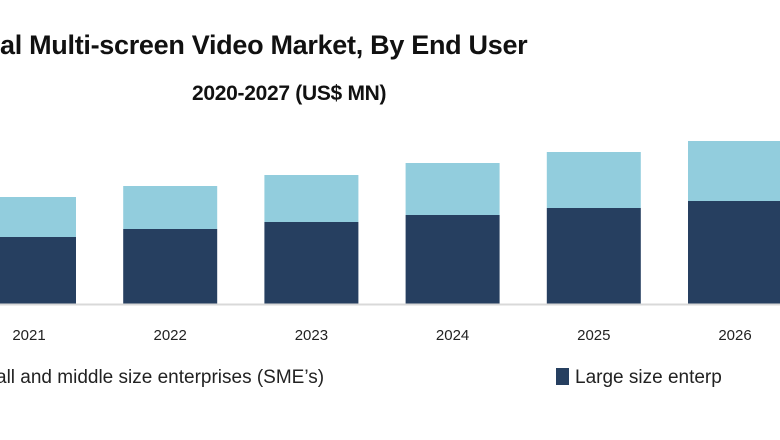 This screenshot has width=780, height=440. Describe the element at coordinates (452, 259) in the screenshot. I see `bar-large-2024` at that location.